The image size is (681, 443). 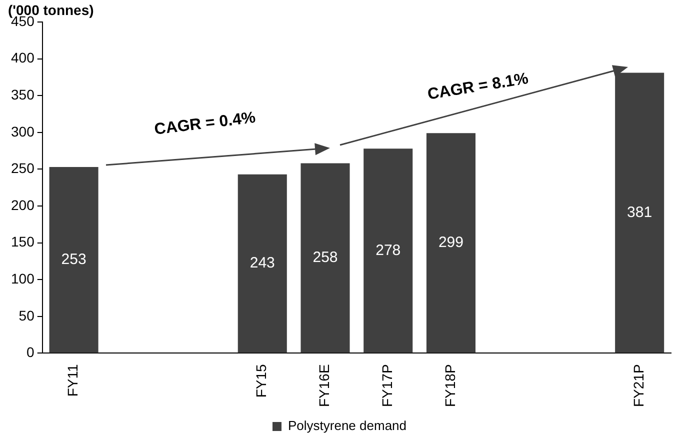 What do you see at coordinates (324, 386) in the screenshot?
I see `x-tick-label: FY16E` at bounding box center [324, 386].